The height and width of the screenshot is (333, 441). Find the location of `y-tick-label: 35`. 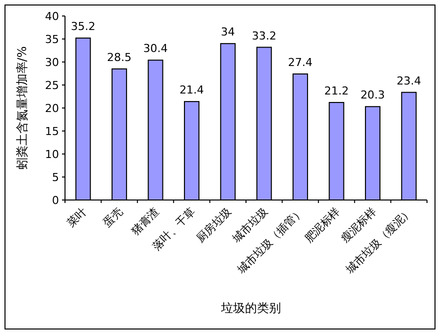

y-tick-label: 35 is located at coordinates (52, 39).